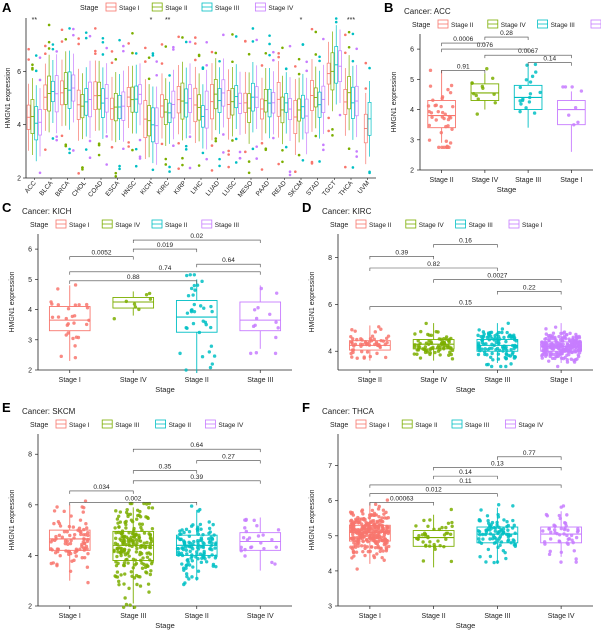 Image resolution: width=601 pixels, height=636 pixels. I want to click on x-tick-label: Stage I, so click(571, 180).